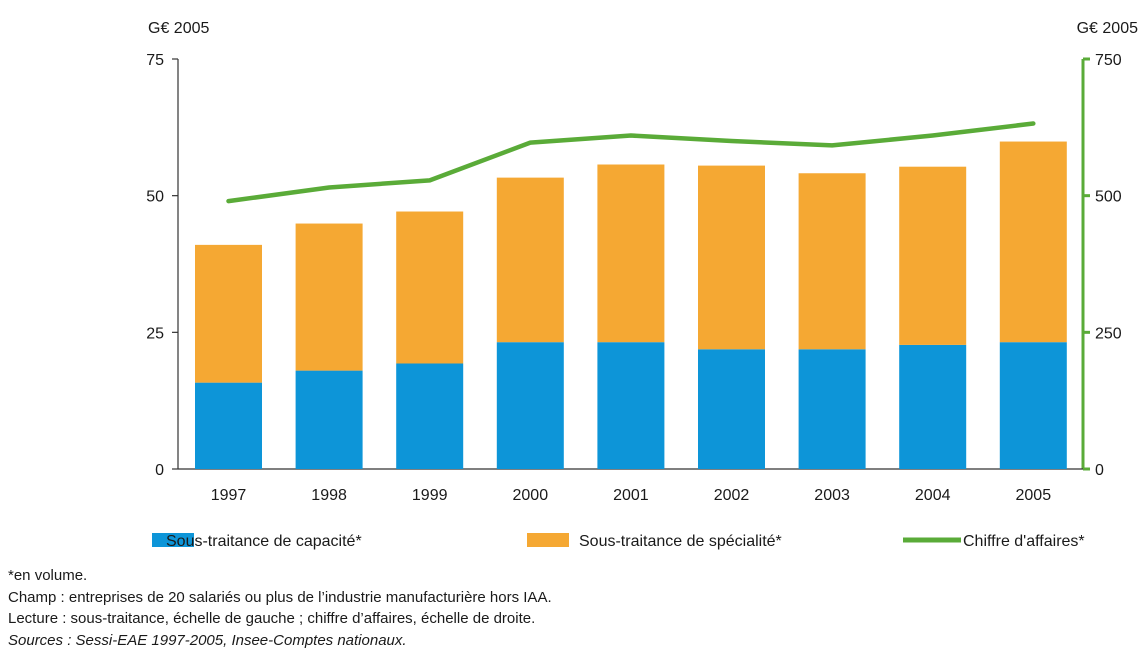  I want to click on x-tick-label: 1999, so click(430, 495).